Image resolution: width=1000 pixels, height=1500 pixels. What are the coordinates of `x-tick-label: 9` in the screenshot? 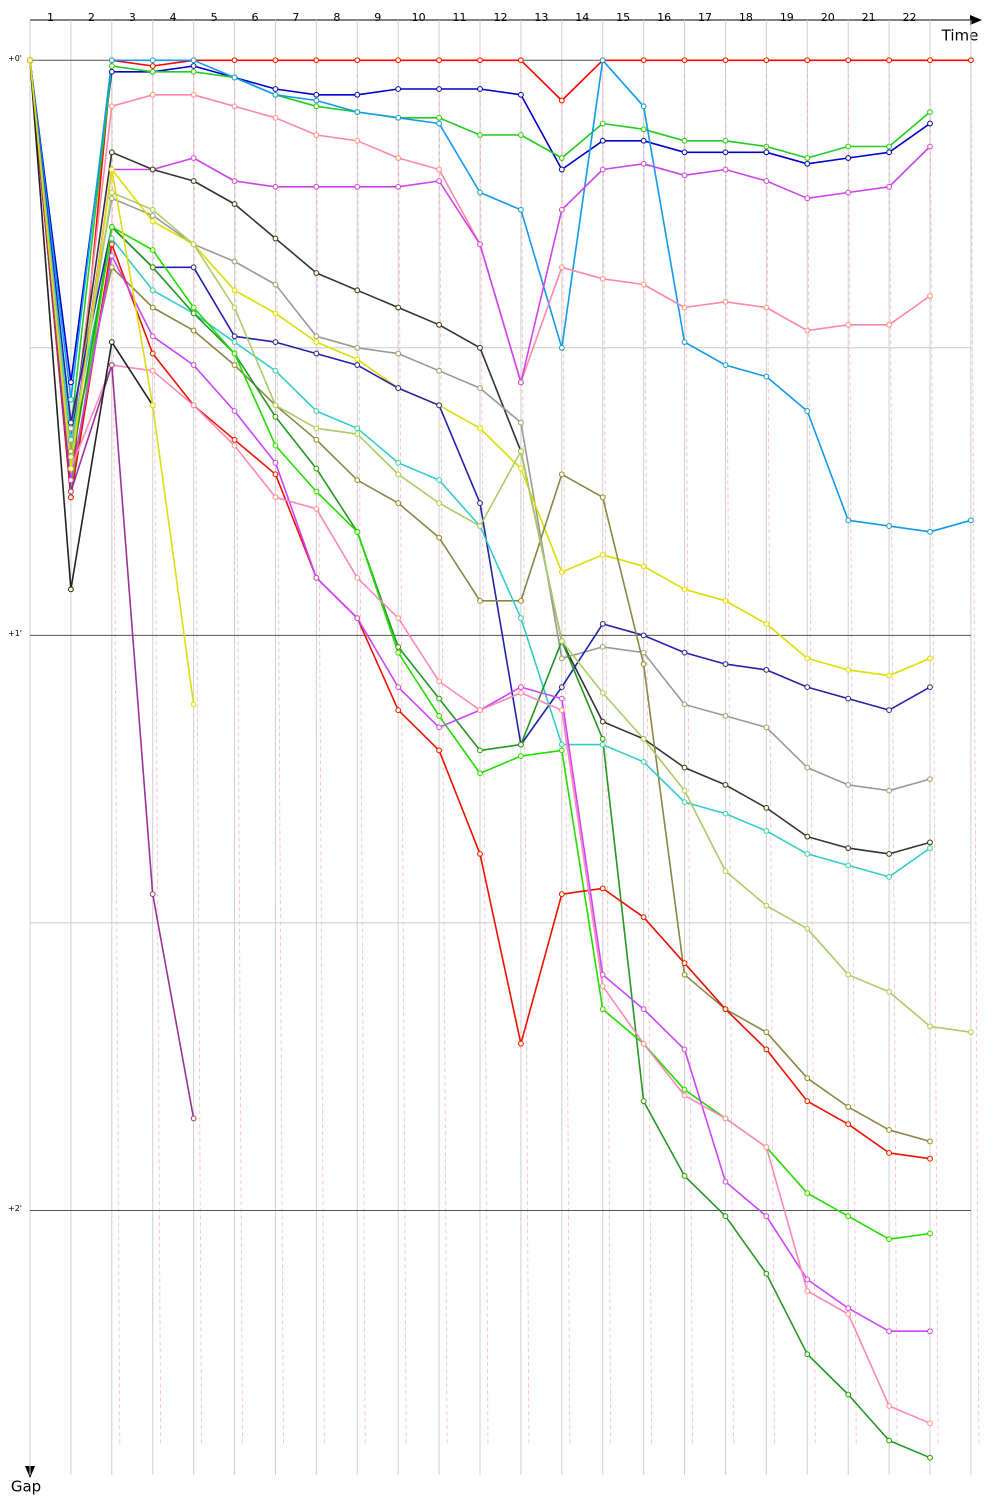 It's located at (377, 17).